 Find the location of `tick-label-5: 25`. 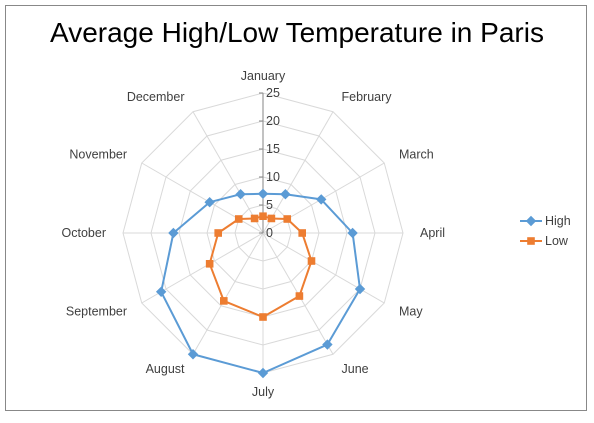

tick-label-5: 25 is located at coordinates (273, 93).